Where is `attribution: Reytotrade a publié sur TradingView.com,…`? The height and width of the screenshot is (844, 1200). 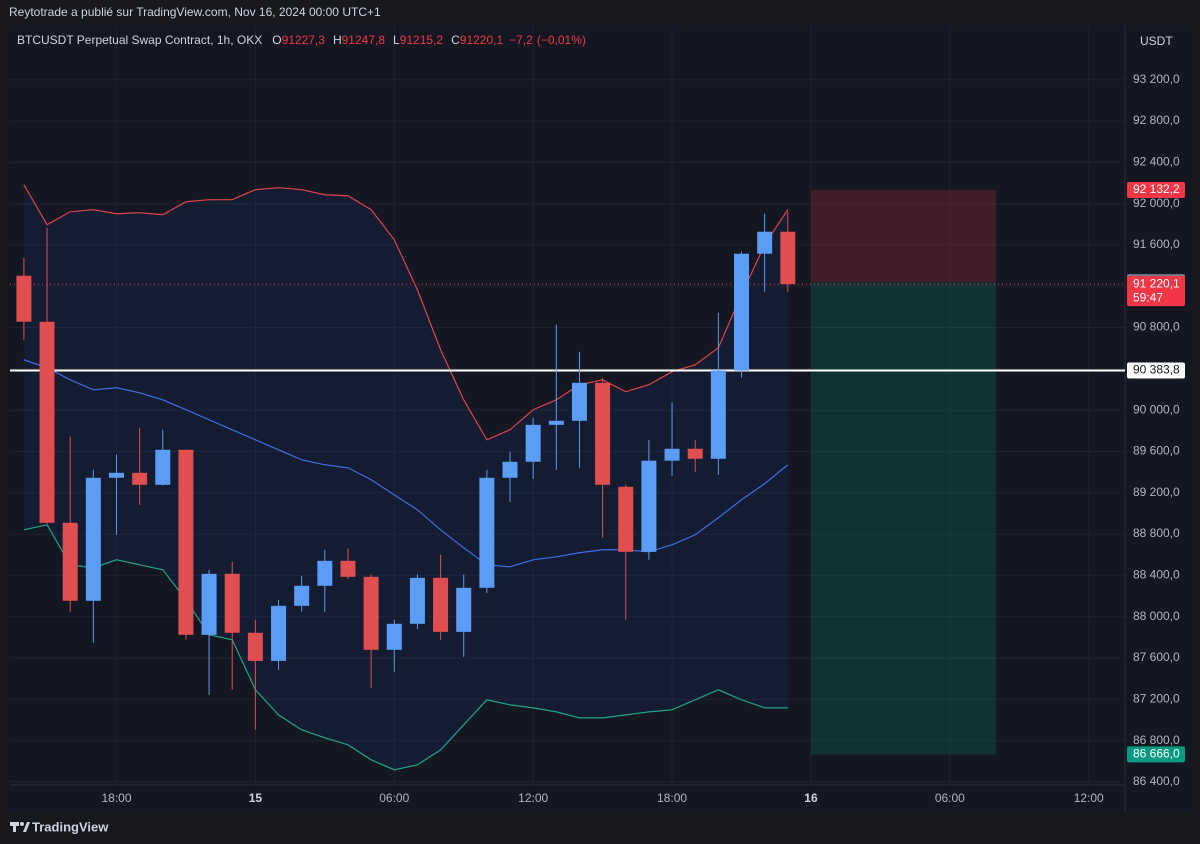 attribution: Reytotrade a publié sur TradingView.com,… is located at coordinates (195, 12).